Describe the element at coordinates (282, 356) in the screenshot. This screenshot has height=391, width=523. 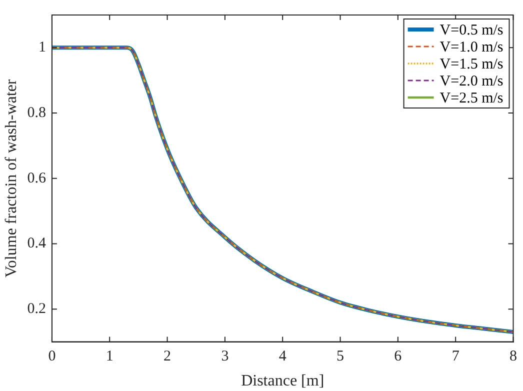
I see `x-tick-label: 4` at that location.